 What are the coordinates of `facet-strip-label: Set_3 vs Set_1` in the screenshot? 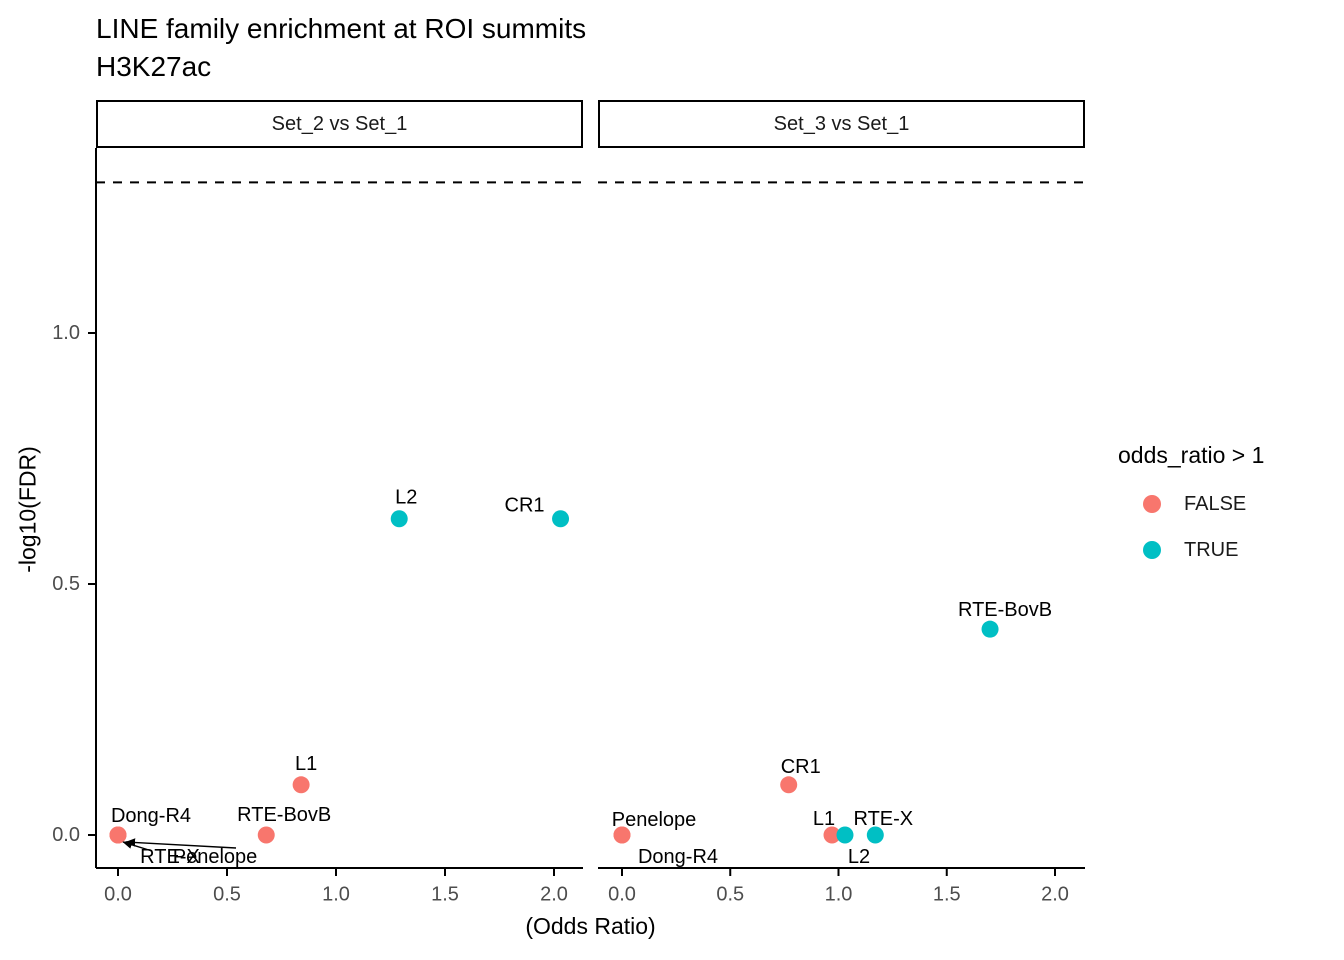 It's located at (841, 123).